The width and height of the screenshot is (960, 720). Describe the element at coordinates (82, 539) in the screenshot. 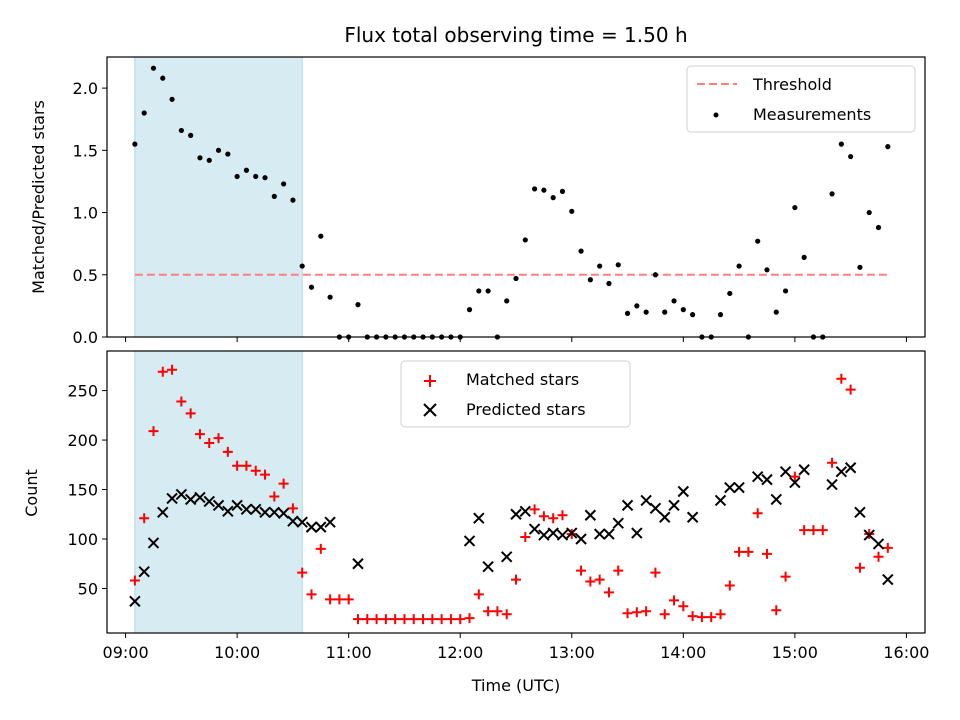

I see `y-tick-label: 100` at that location.